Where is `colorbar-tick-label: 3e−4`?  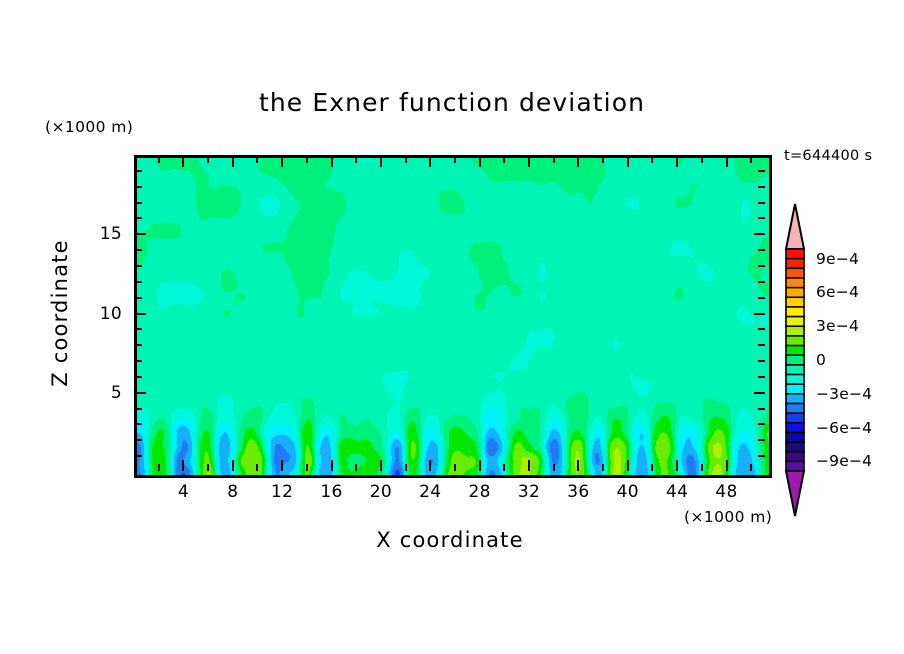
colorbar-tick-label: 3e−4 is located at coordinates (838, 326).